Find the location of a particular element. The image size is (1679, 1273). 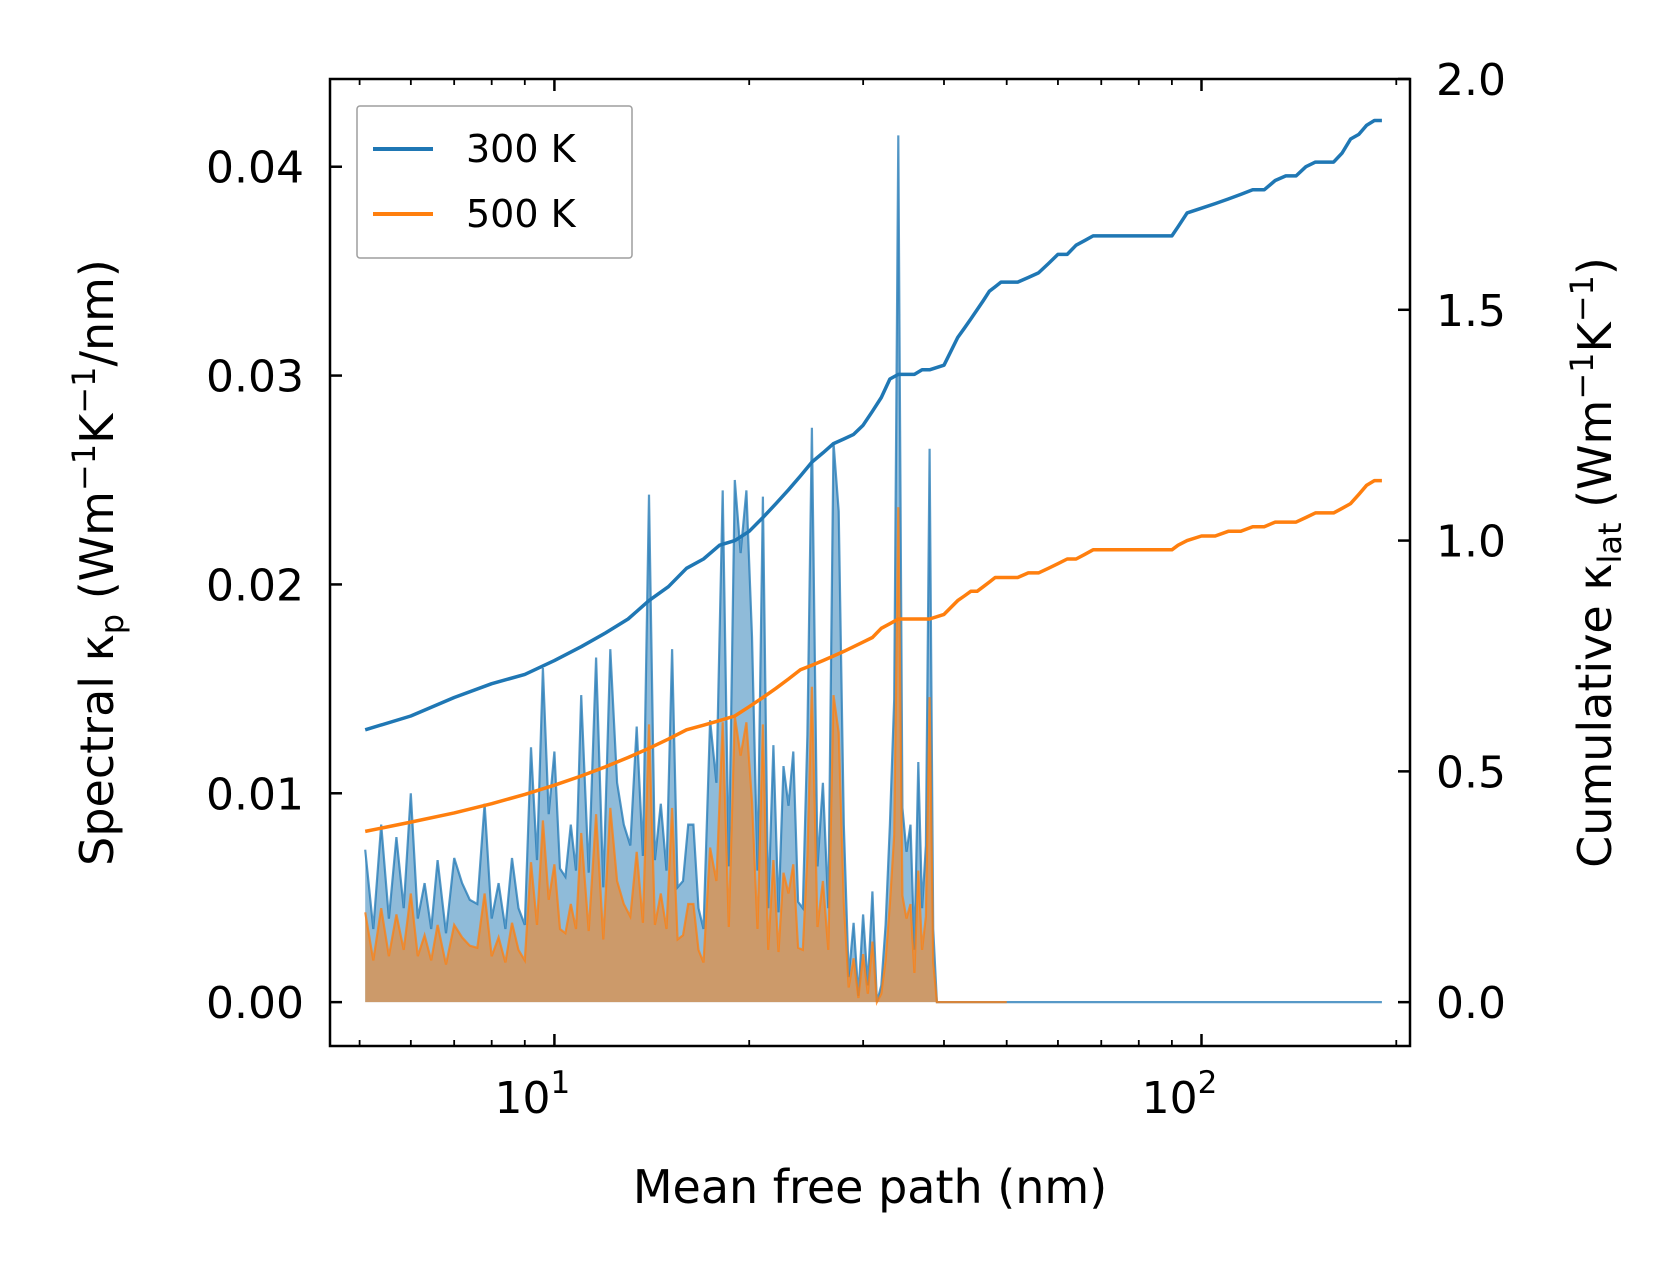

y-axis-right-label: Cumulative κlat (Wm−1K−1) is located at coordinates (1596, 562).